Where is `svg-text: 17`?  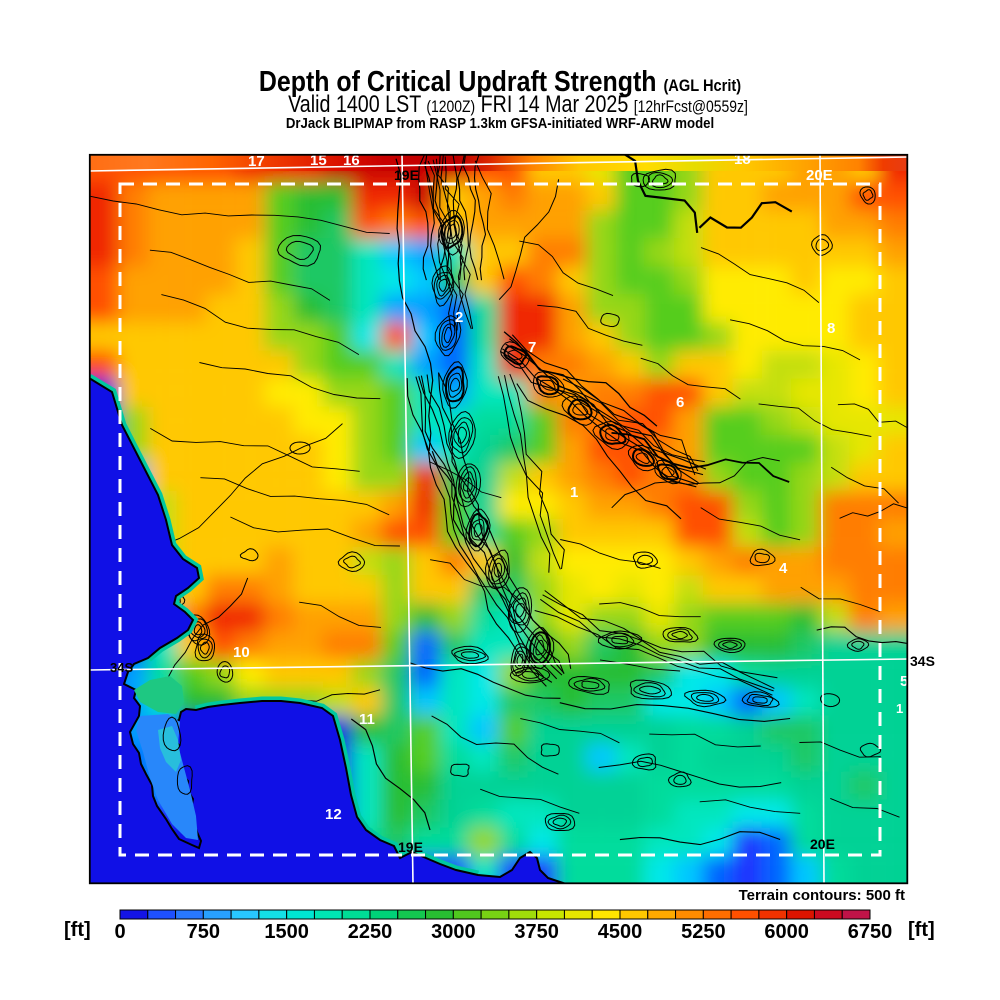
svg-text: 17 is located at coordinates (256, 161).